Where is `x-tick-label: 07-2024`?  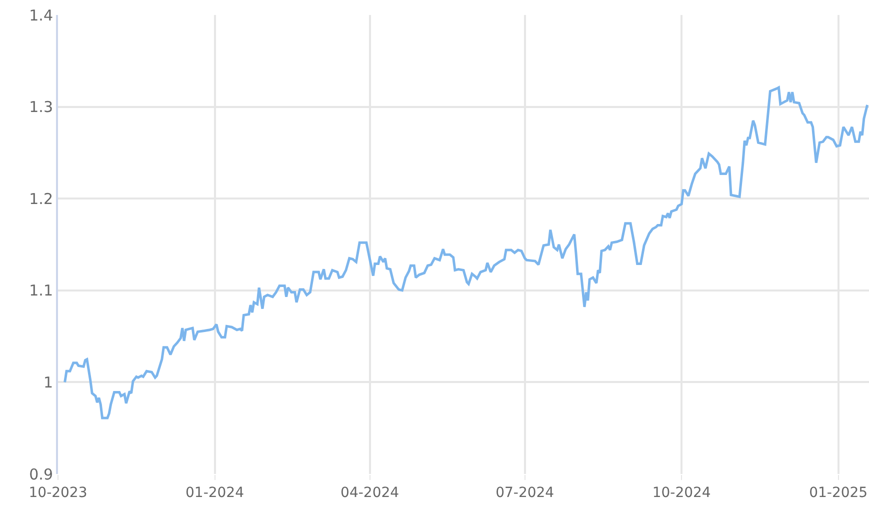 x-tick-label: 07-2024 is located at coordinates (525, 492).